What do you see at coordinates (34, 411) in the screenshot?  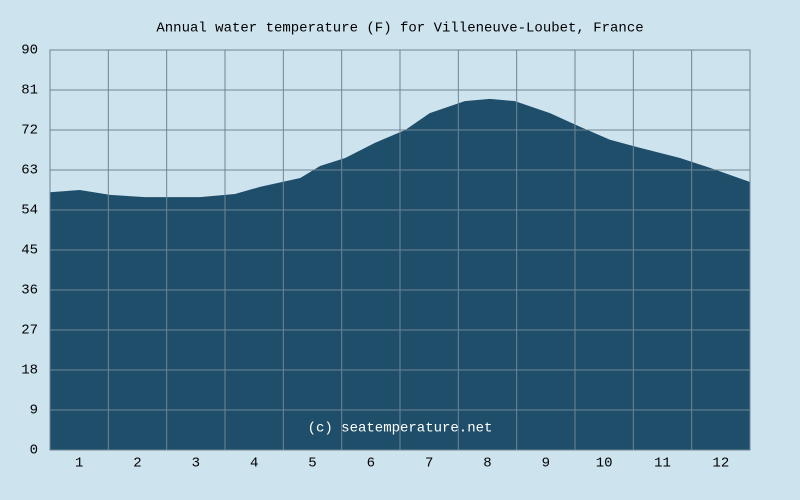 I see `y-tick-label: 9` at bounding box center [34, 411].